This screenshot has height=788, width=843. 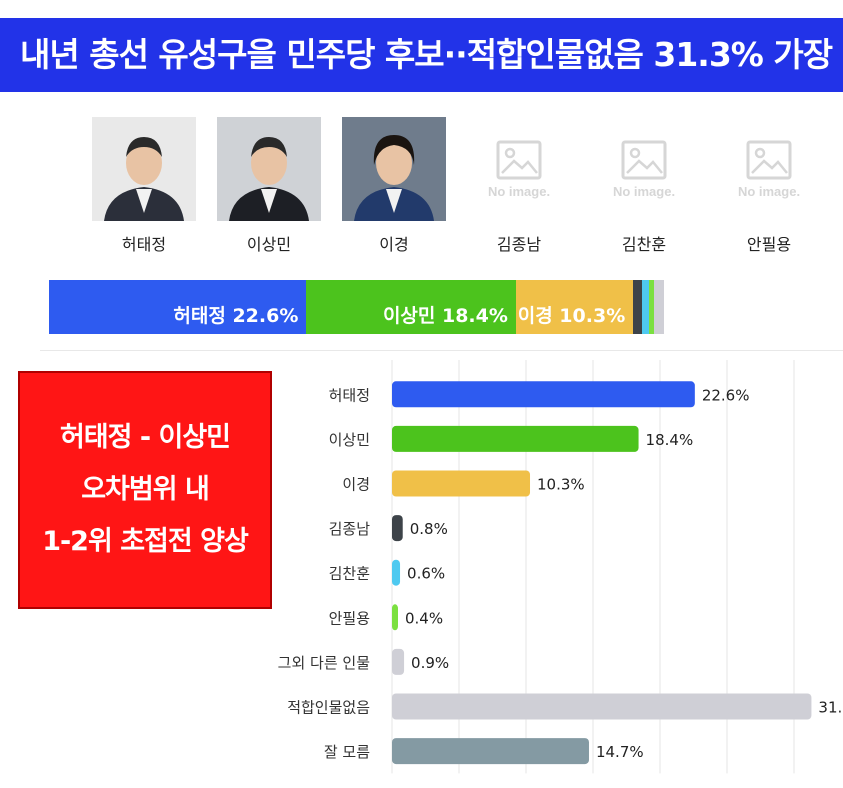 I want to click on stacked-share-bar: 허태정 22.6% 이상민 18.4% 이경 10.3%, so click(x=369, y=307).